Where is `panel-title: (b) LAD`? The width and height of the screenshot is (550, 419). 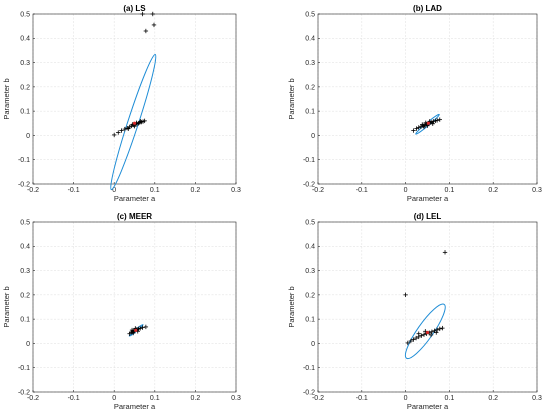
panel-title: (b) LAD is located at coordinates (427, 8).